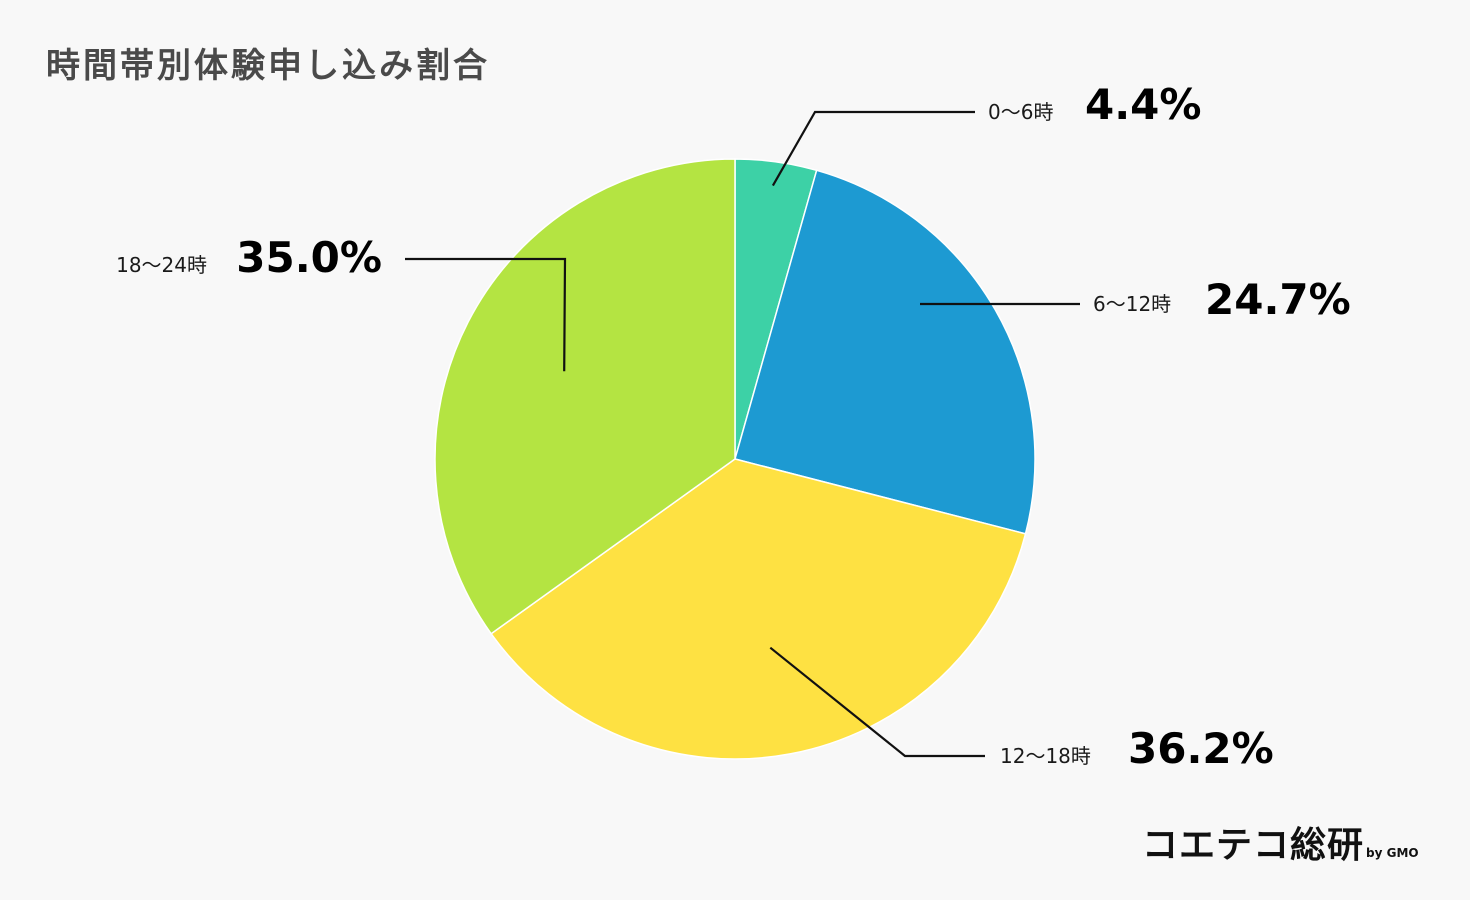 This screenshot has height=900, width=1470. What do you see at coordinates (1201, 748) in the screenshot?
I see `slice-value-label-3: 36.2%` at bounding box center [1201, 748].